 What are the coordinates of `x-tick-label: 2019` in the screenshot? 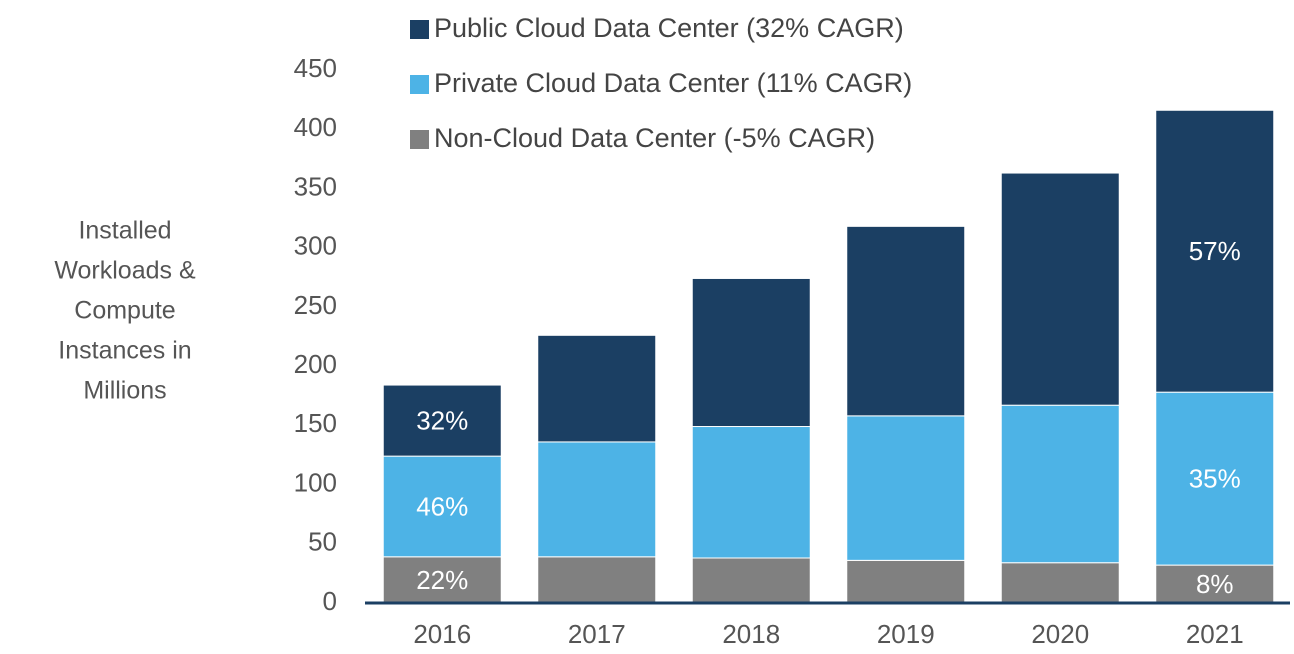 It's located at (906, 634).